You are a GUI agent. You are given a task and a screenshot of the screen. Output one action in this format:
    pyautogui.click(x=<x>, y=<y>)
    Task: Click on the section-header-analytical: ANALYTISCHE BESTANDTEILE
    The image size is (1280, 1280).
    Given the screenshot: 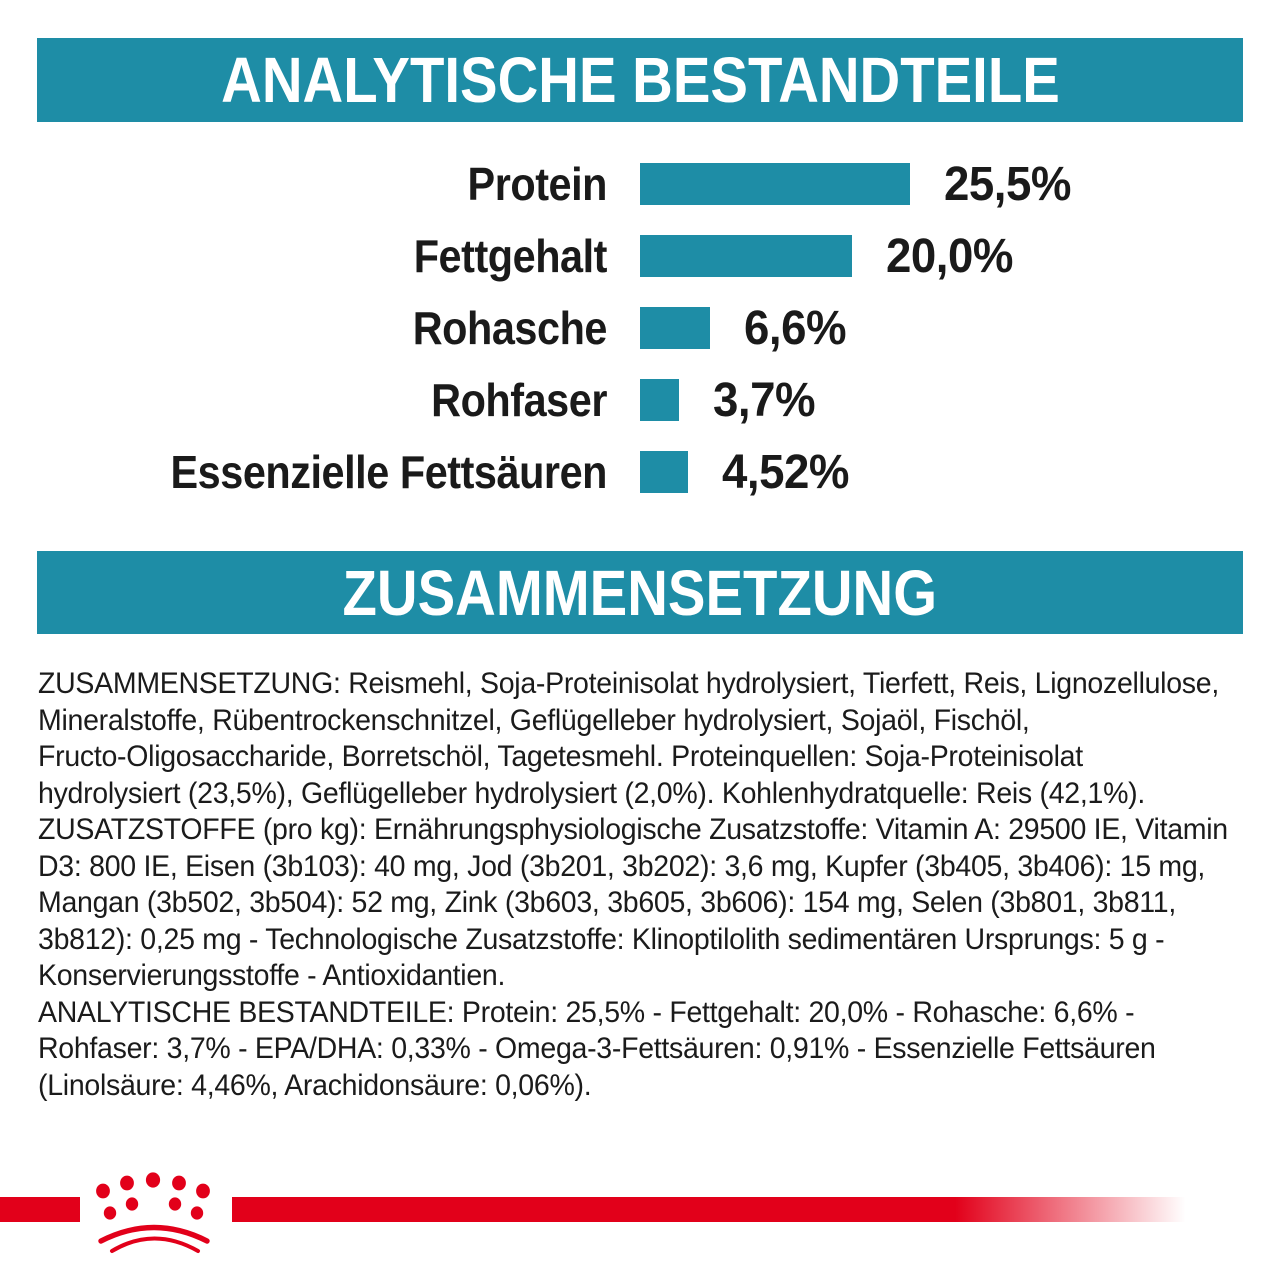 What is the action you would take?
    pyautogui.click(x=640, y=80)
    